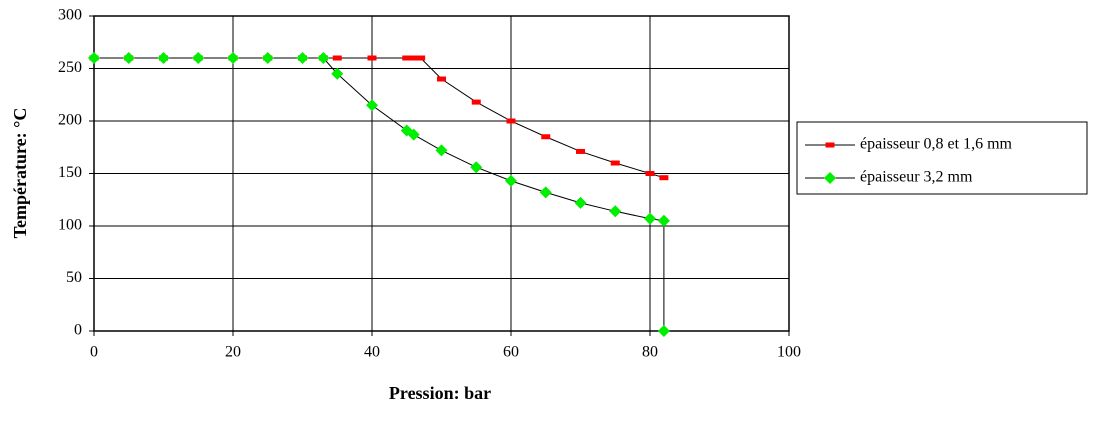  I want to click on legend-label: épaisseur 3,2 mm, so click(916, 177).